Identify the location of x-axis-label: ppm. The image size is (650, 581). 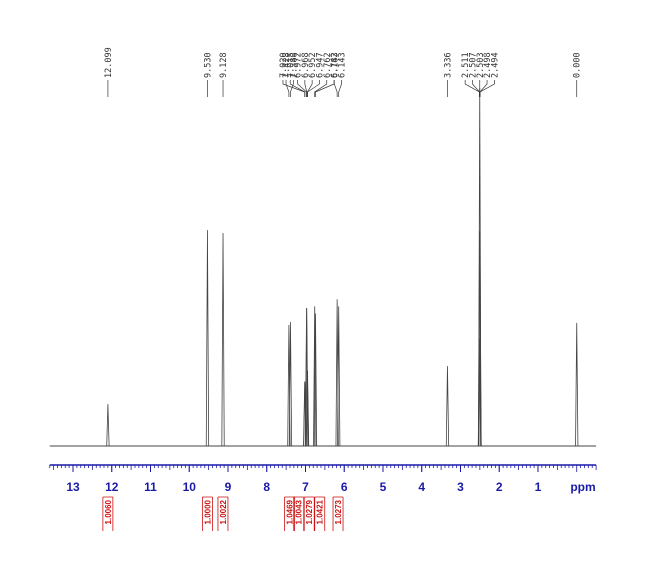
(582, 487).